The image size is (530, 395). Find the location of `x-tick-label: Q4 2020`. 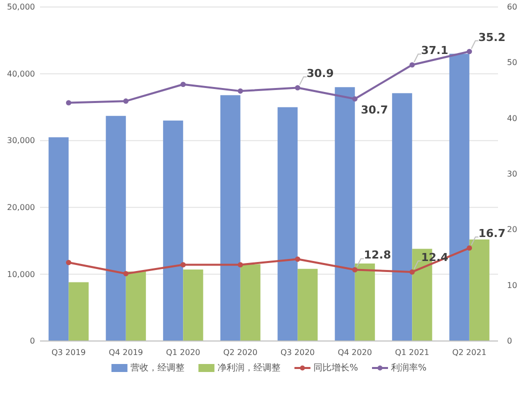

x-tick-label: Q4 2020 is located at coordinates (355, 352).